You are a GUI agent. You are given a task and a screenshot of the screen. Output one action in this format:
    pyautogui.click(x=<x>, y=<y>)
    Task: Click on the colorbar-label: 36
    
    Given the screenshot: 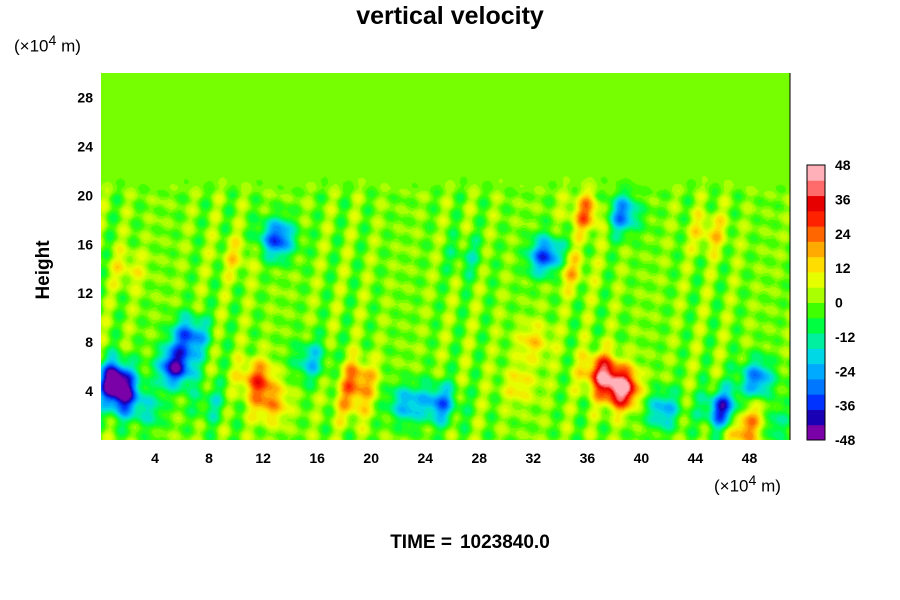 What is the action you would take?
    pyautogui.click(x=843, y=199)
    